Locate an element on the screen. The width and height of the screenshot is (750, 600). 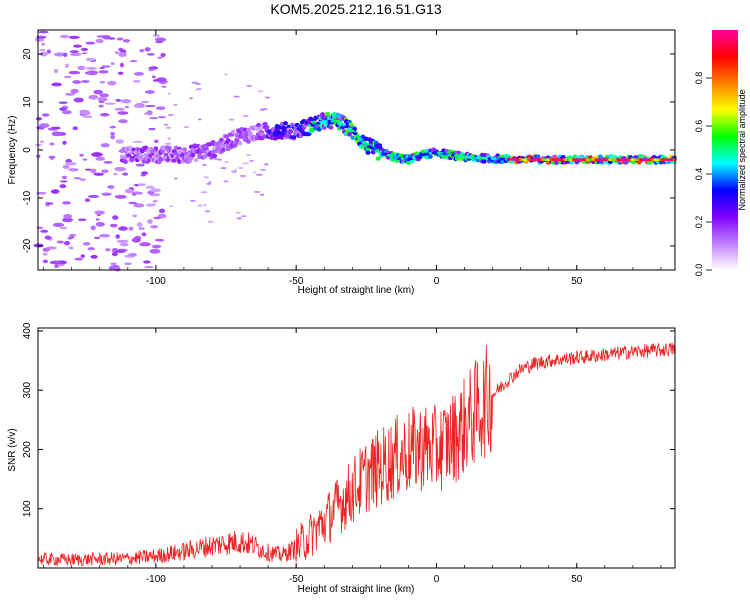
colorbar-tick-label: 0.4 is located at coordinates (699, 174).